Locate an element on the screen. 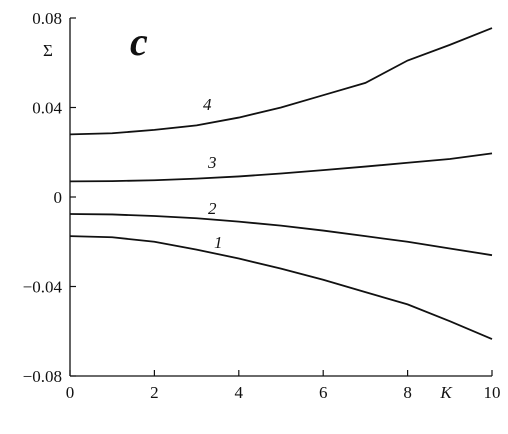 Image resolution: width=508 pixels, height=434 pixels. curve-label: 4 is located at coordinates (207, 104).